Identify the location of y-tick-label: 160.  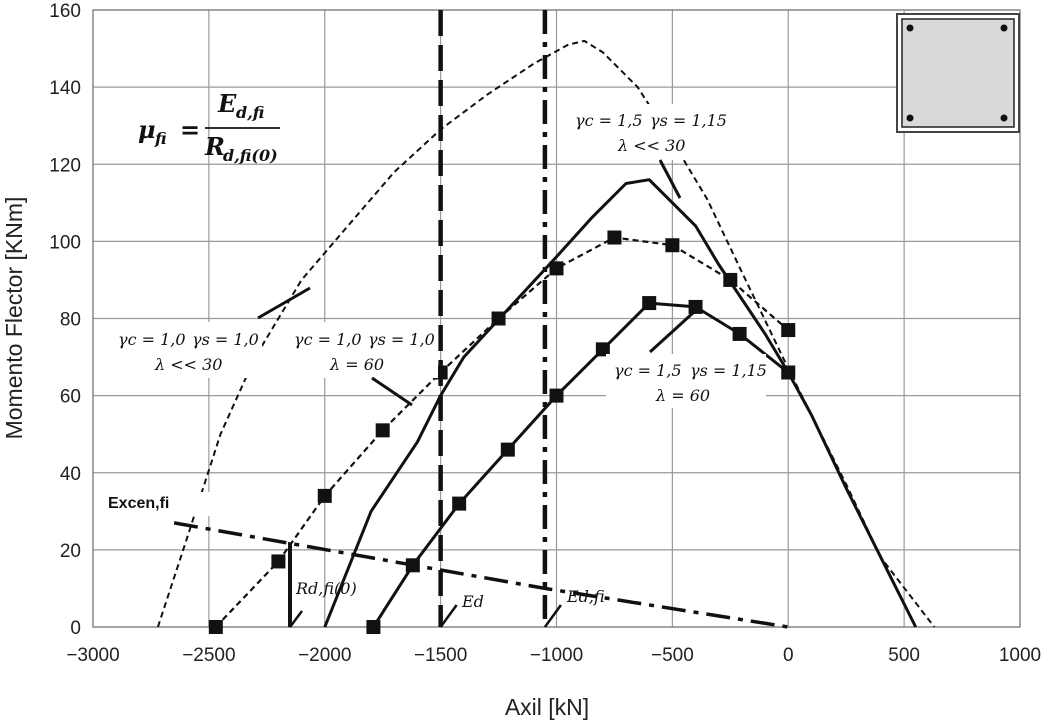
(65, 11).